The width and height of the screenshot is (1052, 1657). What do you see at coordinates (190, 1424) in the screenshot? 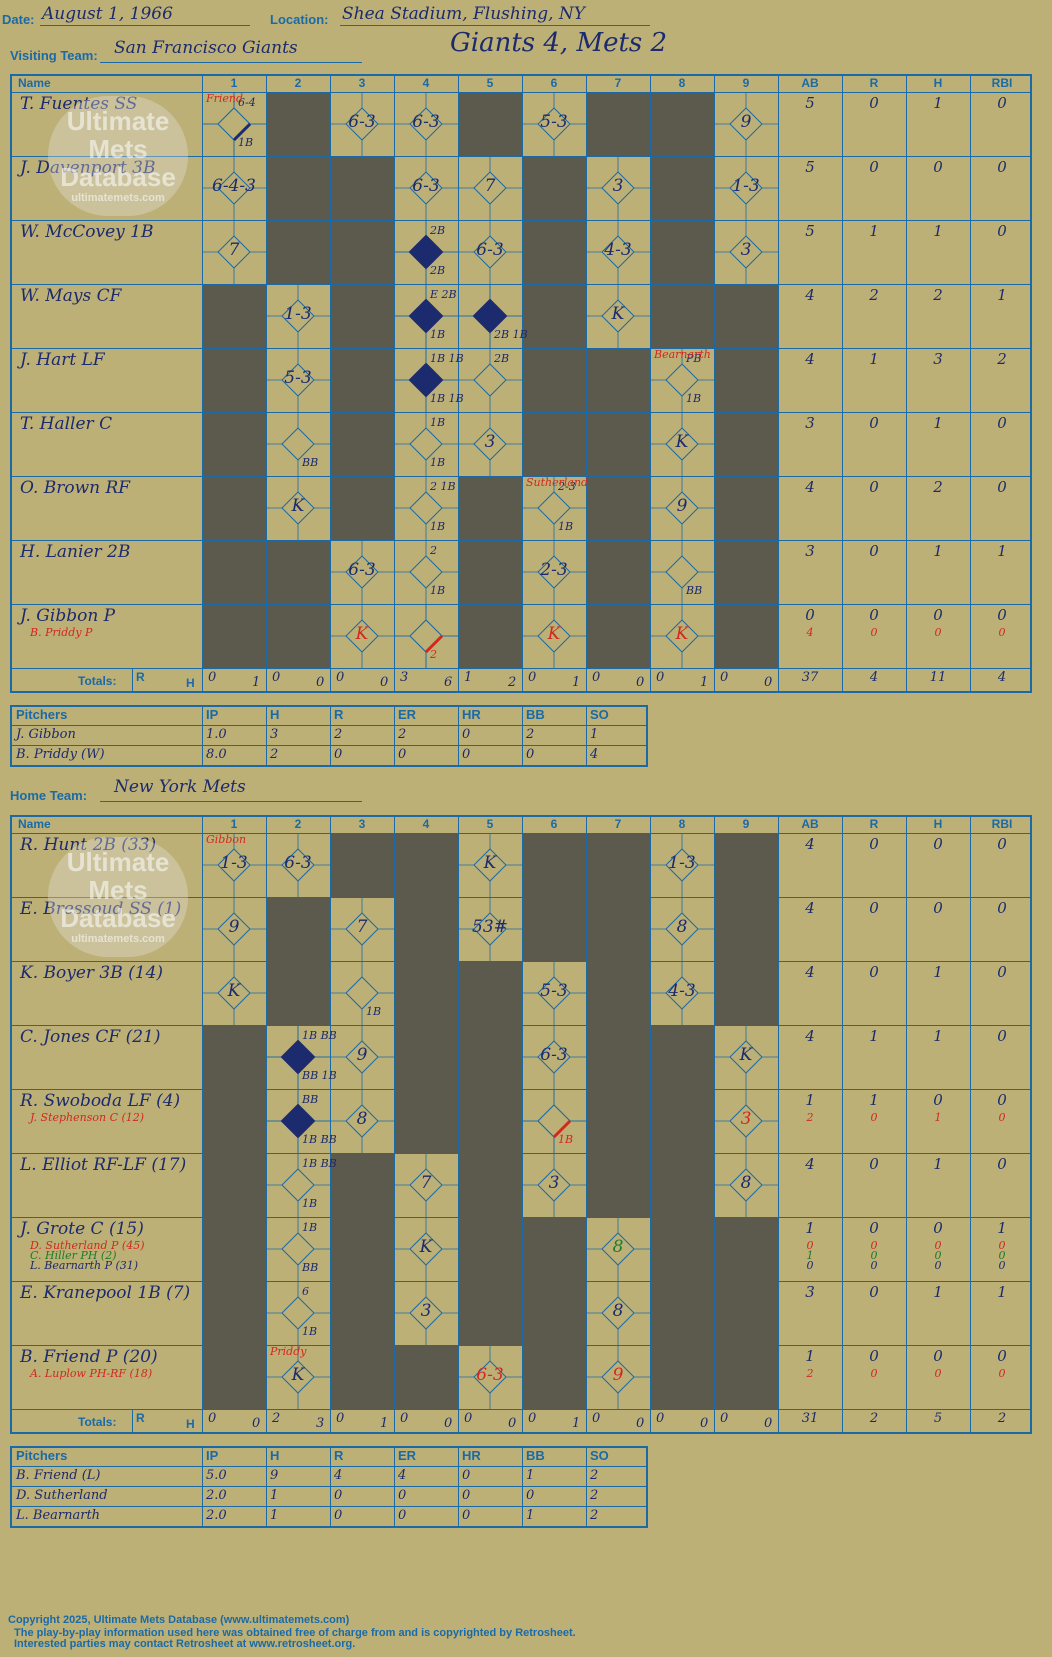
I see `totals-h-label: H` at bounding box center [190, 1424].